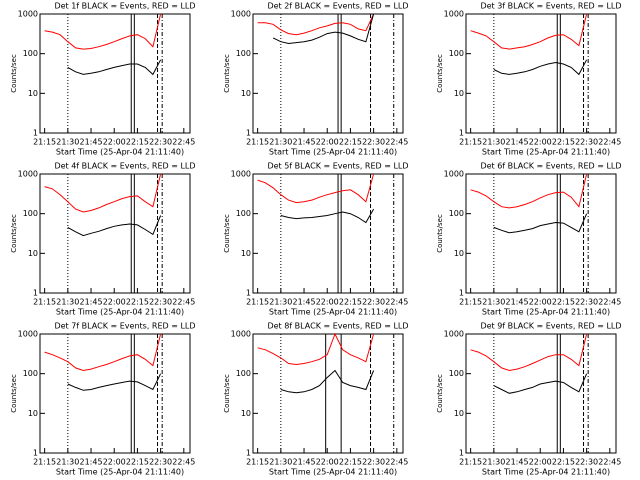  I want to click on chart-title: Det 6f BLACK = Events, RED = LLD, so click(550, 166).